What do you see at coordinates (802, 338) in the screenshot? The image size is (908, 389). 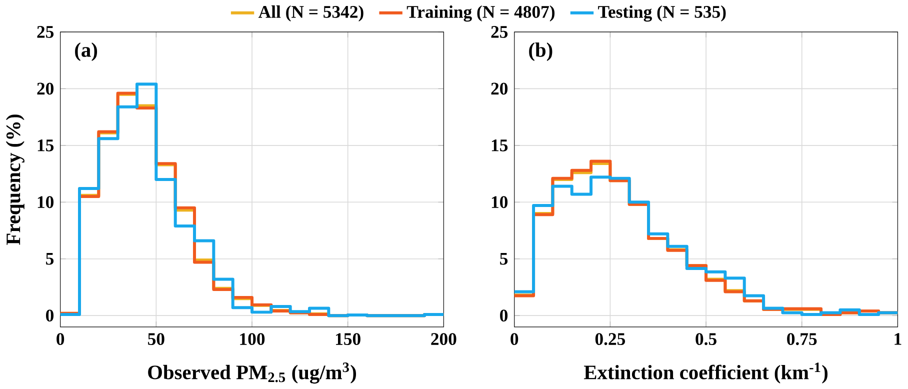 I see `x-tick-label: 0.75` at bounding box center [802, 338].